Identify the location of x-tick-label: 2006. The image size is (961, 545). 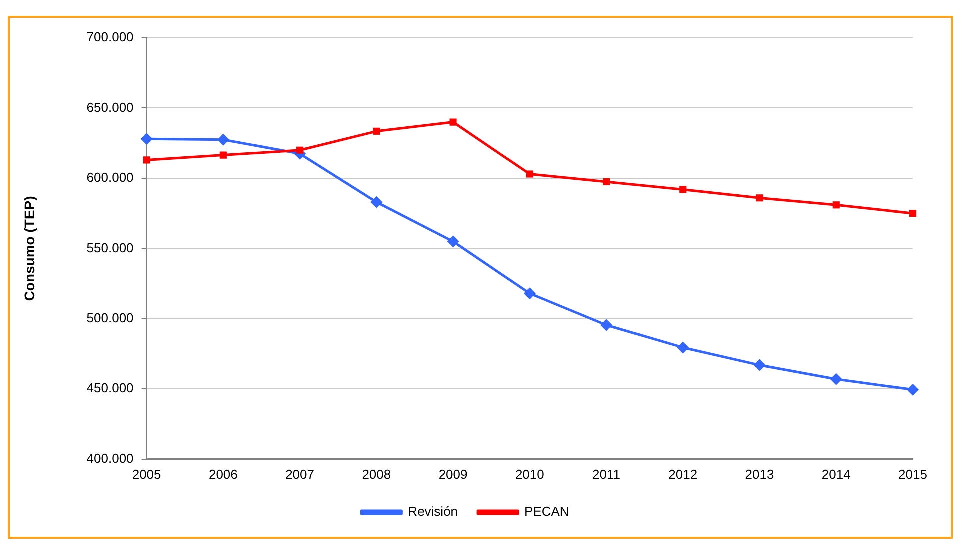
(223, 474).